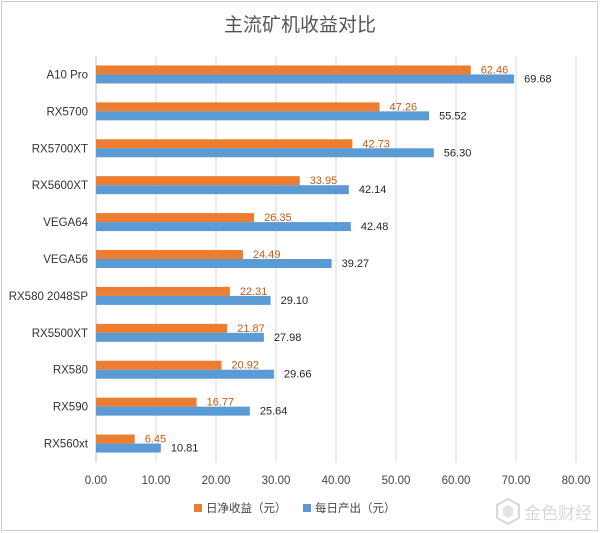 The width and height of the screenshot is (600, 533). I want to click on x-tick-label: 50.00, so click(396, 481).